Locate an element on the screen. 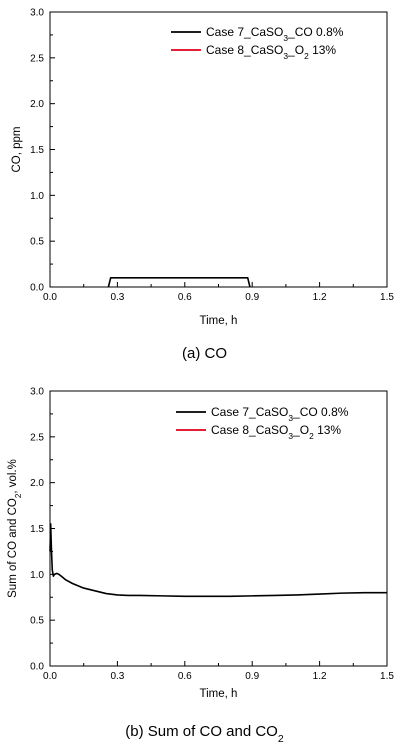  chart-caption: (a) CO is located at coordinates (204, 353).